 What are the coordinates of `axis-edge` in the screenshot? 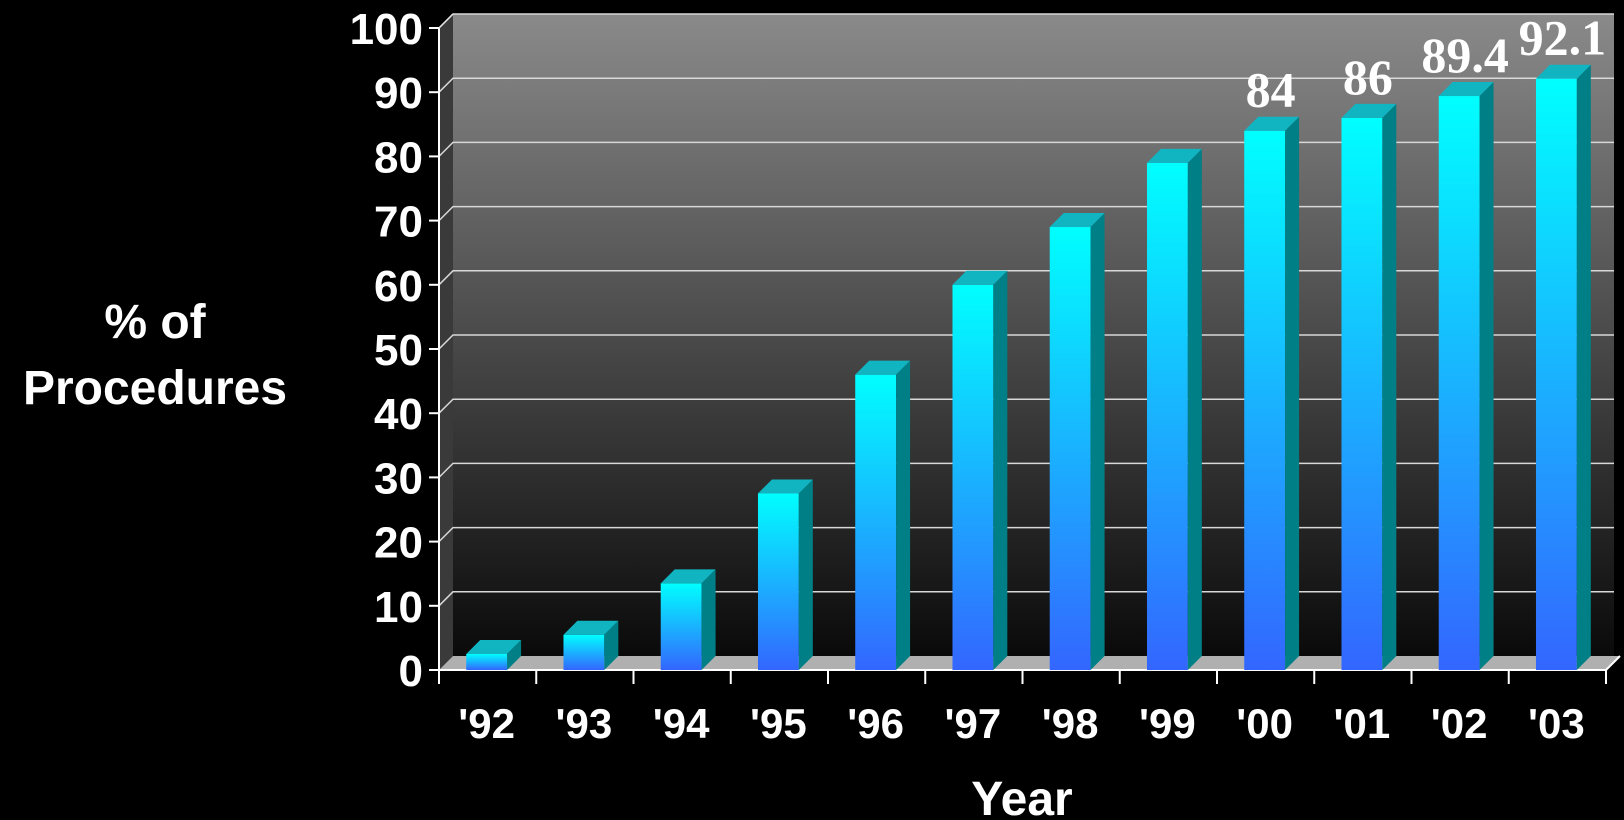 It's located at (446, 21).